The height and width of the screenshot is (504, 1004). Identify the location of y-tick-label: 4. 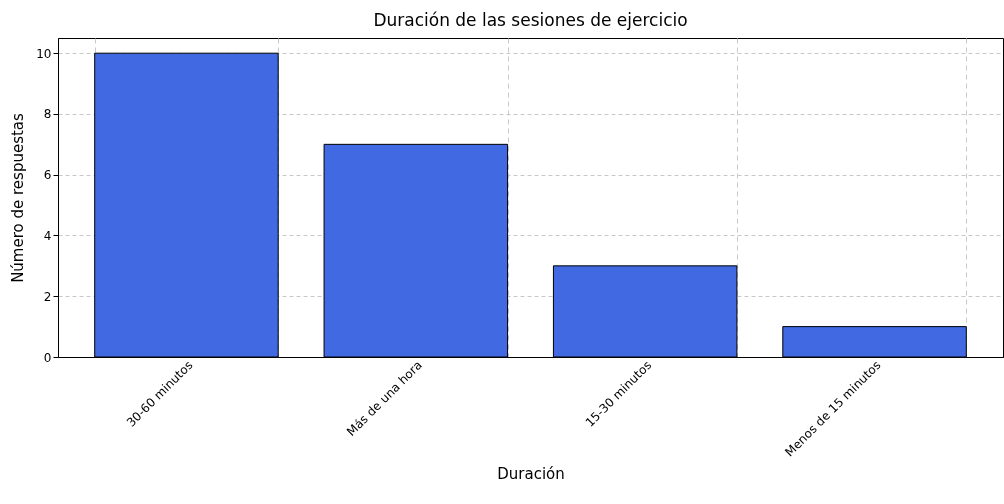
(47, 235).